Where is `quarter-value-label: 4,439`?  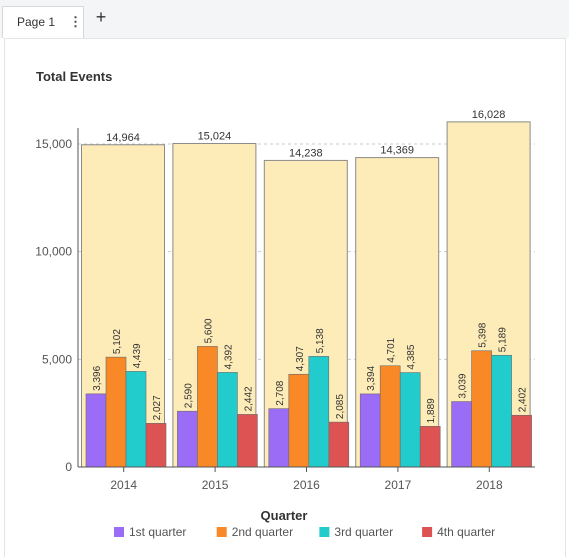
quarter-value-label: 4,439 is located at coordinates (137, 355).